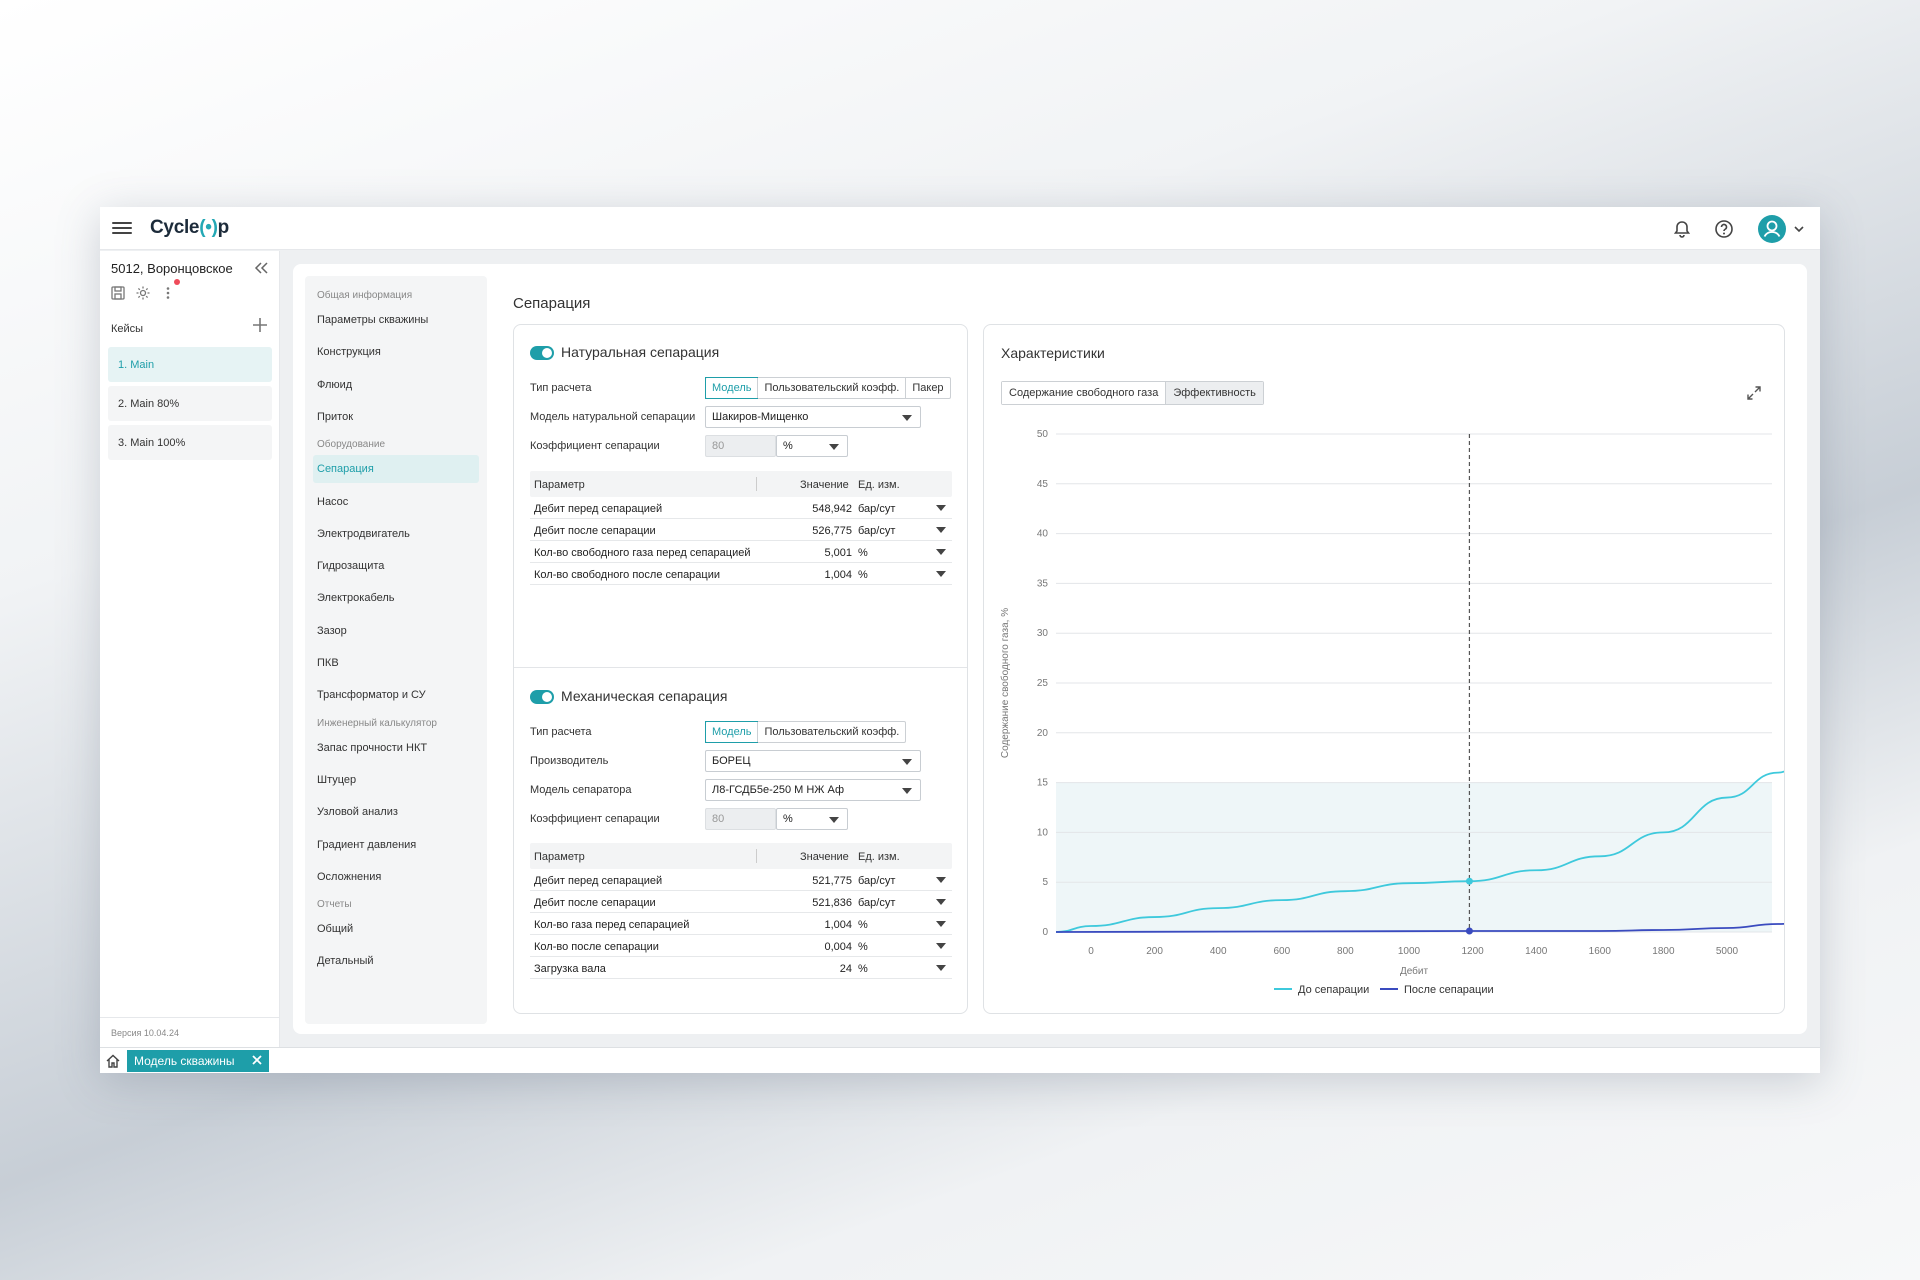 The height and width of the screenshot is (1280, 1920). I want to click on y-tick-label: 45, so click(1043, 484).